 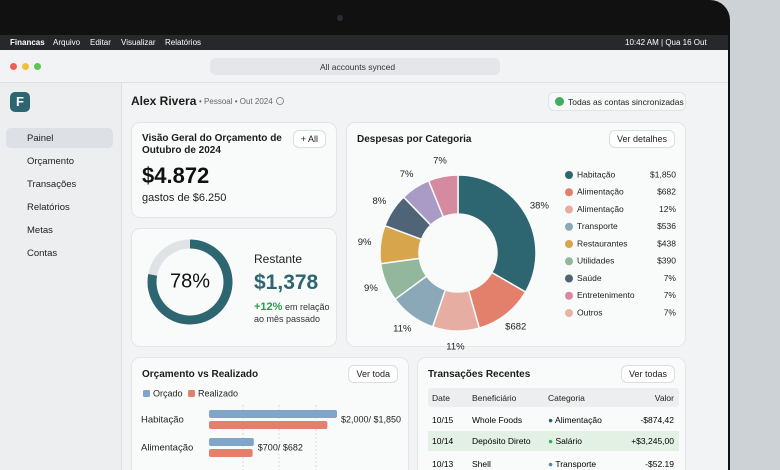 What do you see at coordinates (617, 101) in the screenshot?
I see `sync-badge: Todas as contas sincronizadas` at bounding box center [617, 101].